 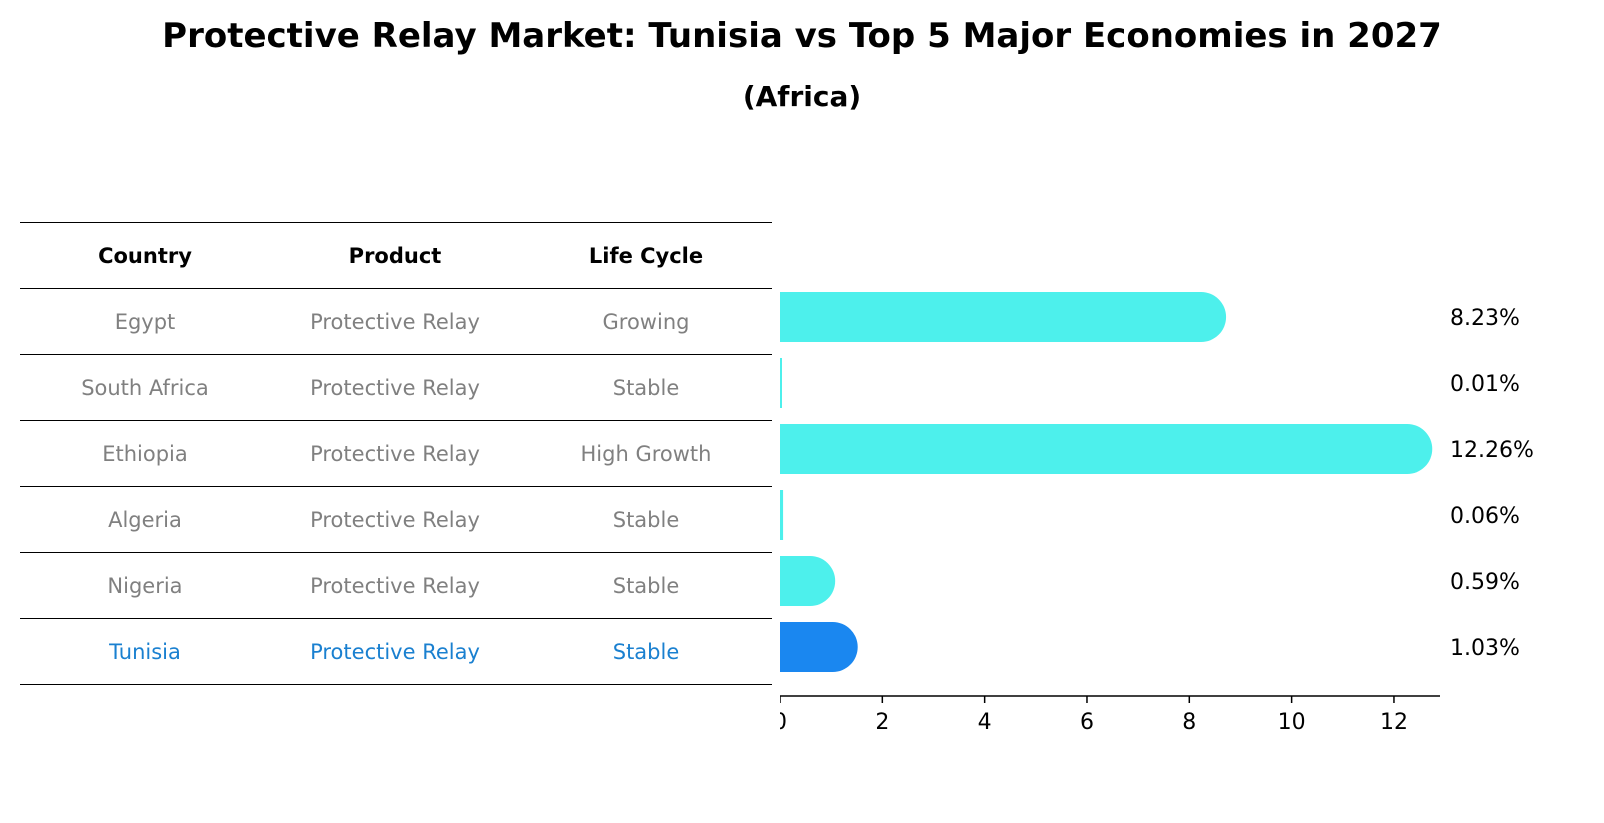 I want to click on bar-nigeria, so click(x=808, y=581).